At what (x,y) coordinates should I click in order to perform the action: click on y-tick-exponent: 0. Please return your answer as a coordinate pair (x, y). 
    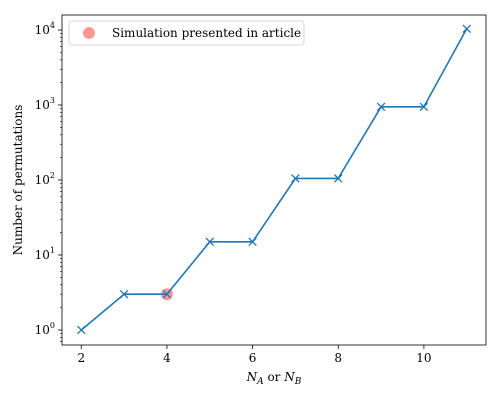
    Looking at the image, I should click on (52, 325).